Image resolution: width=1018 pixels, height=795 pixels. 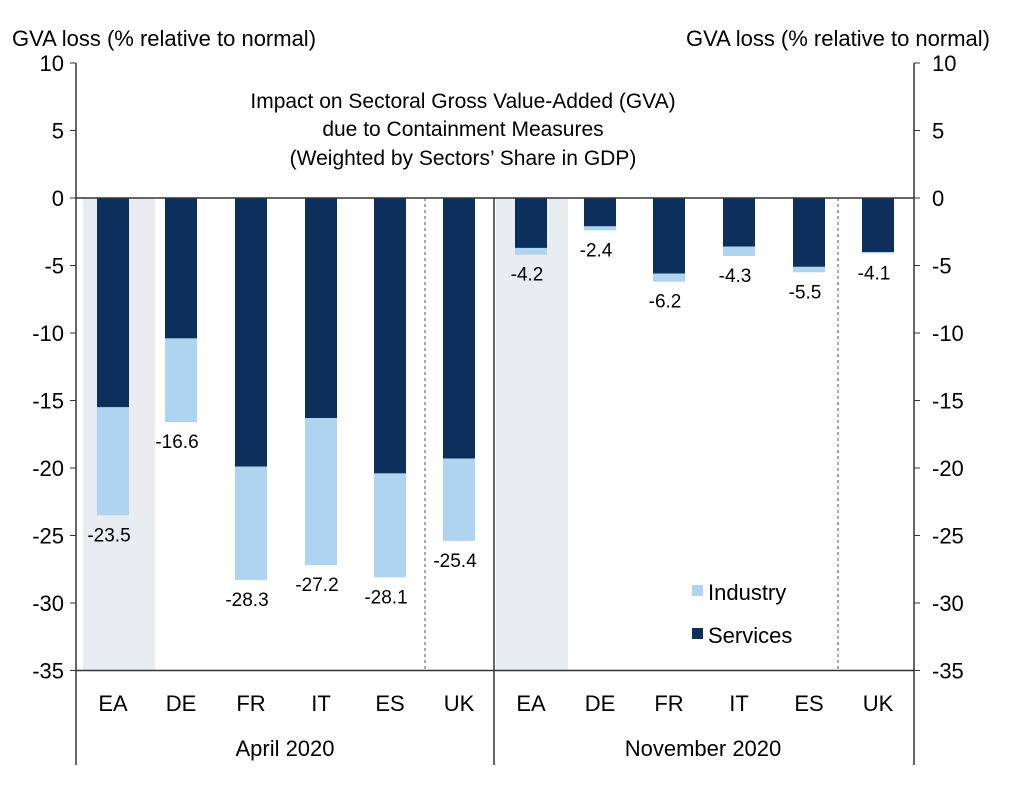 What do you see at coordinates (942, 266) in the screenshot?
I see `y-tick-label-right: -5` at bounding box center [942, 266].